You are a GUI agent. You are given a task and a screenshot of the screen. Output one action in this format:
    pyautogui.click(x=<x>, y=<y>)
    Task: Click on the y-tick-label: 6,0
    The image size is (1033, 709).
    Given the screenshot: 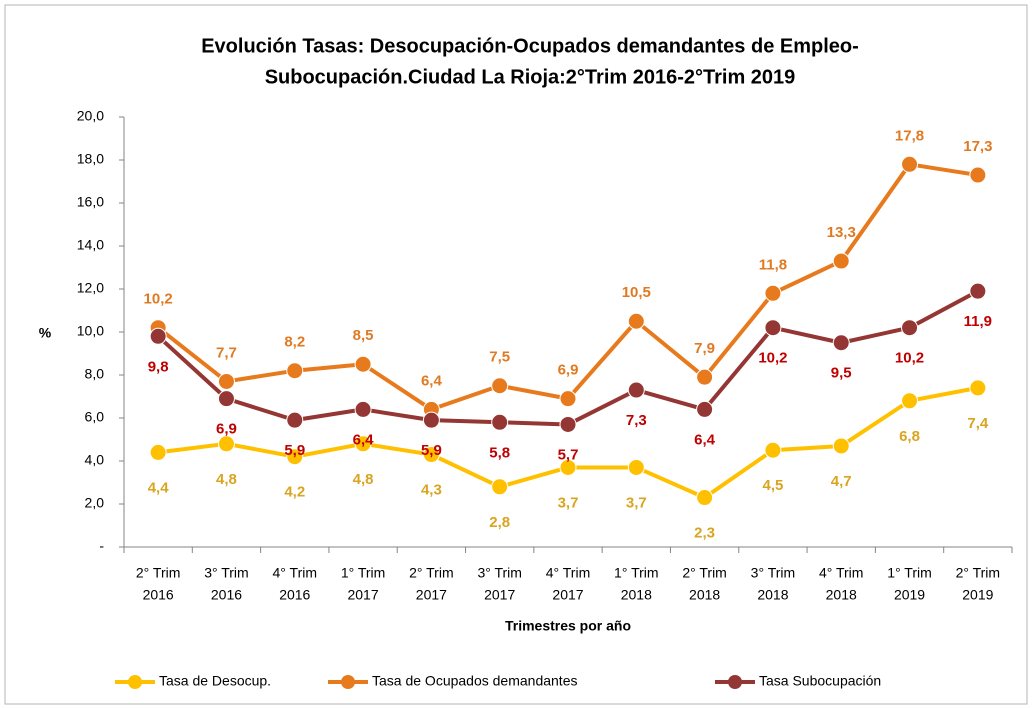 What is the action you would take?
    pyautogui.click(x=95, y=417)
    